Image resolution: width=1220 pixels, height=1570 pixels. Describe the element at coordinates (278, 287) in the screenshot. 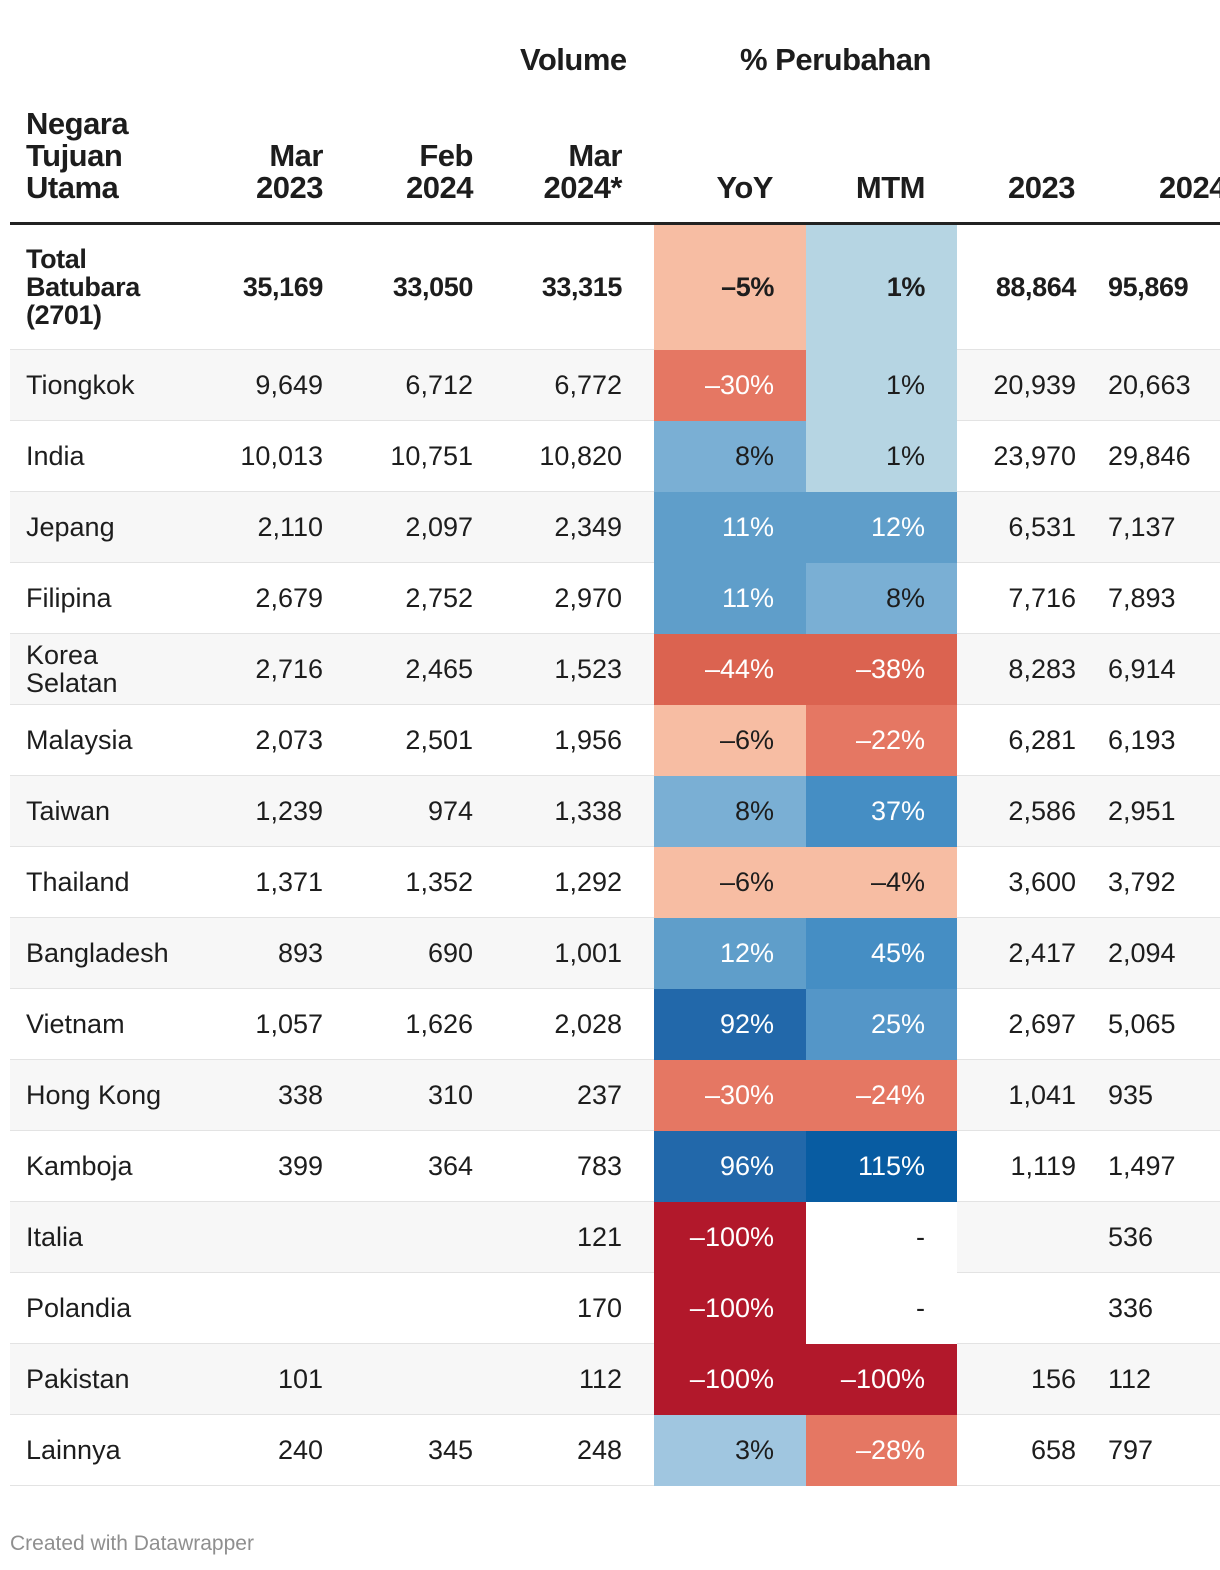

I see `value-mar2023: 35,169` at that location.